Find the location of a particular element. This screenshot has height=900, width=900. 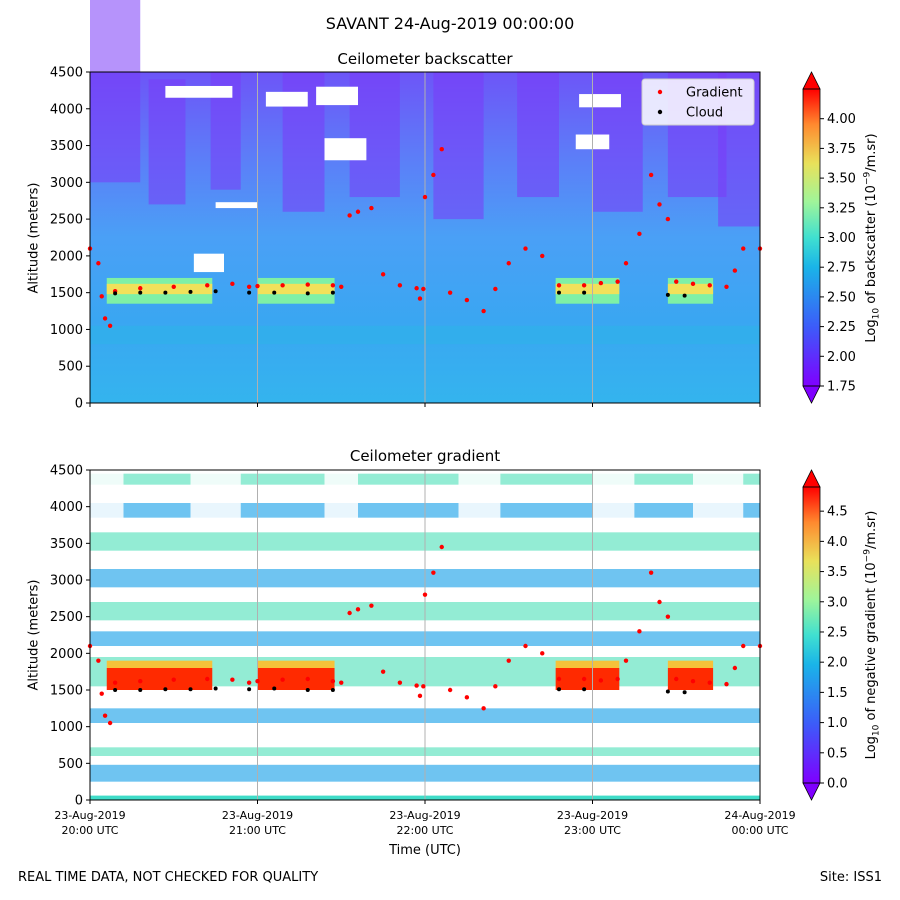

backscatter-low-region is located at coordinates (115, 91).